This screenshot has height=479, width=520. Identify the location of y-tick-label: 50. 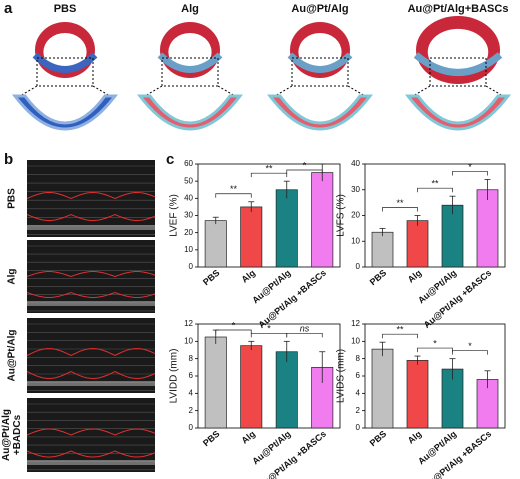
(188, 180).